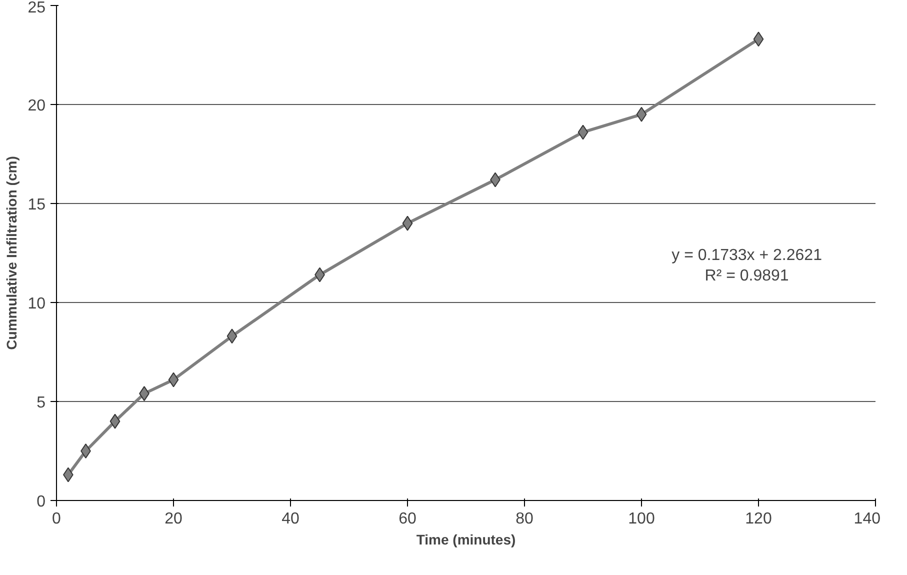  I want to click on x-tick-label: 20, so click(173, 519).